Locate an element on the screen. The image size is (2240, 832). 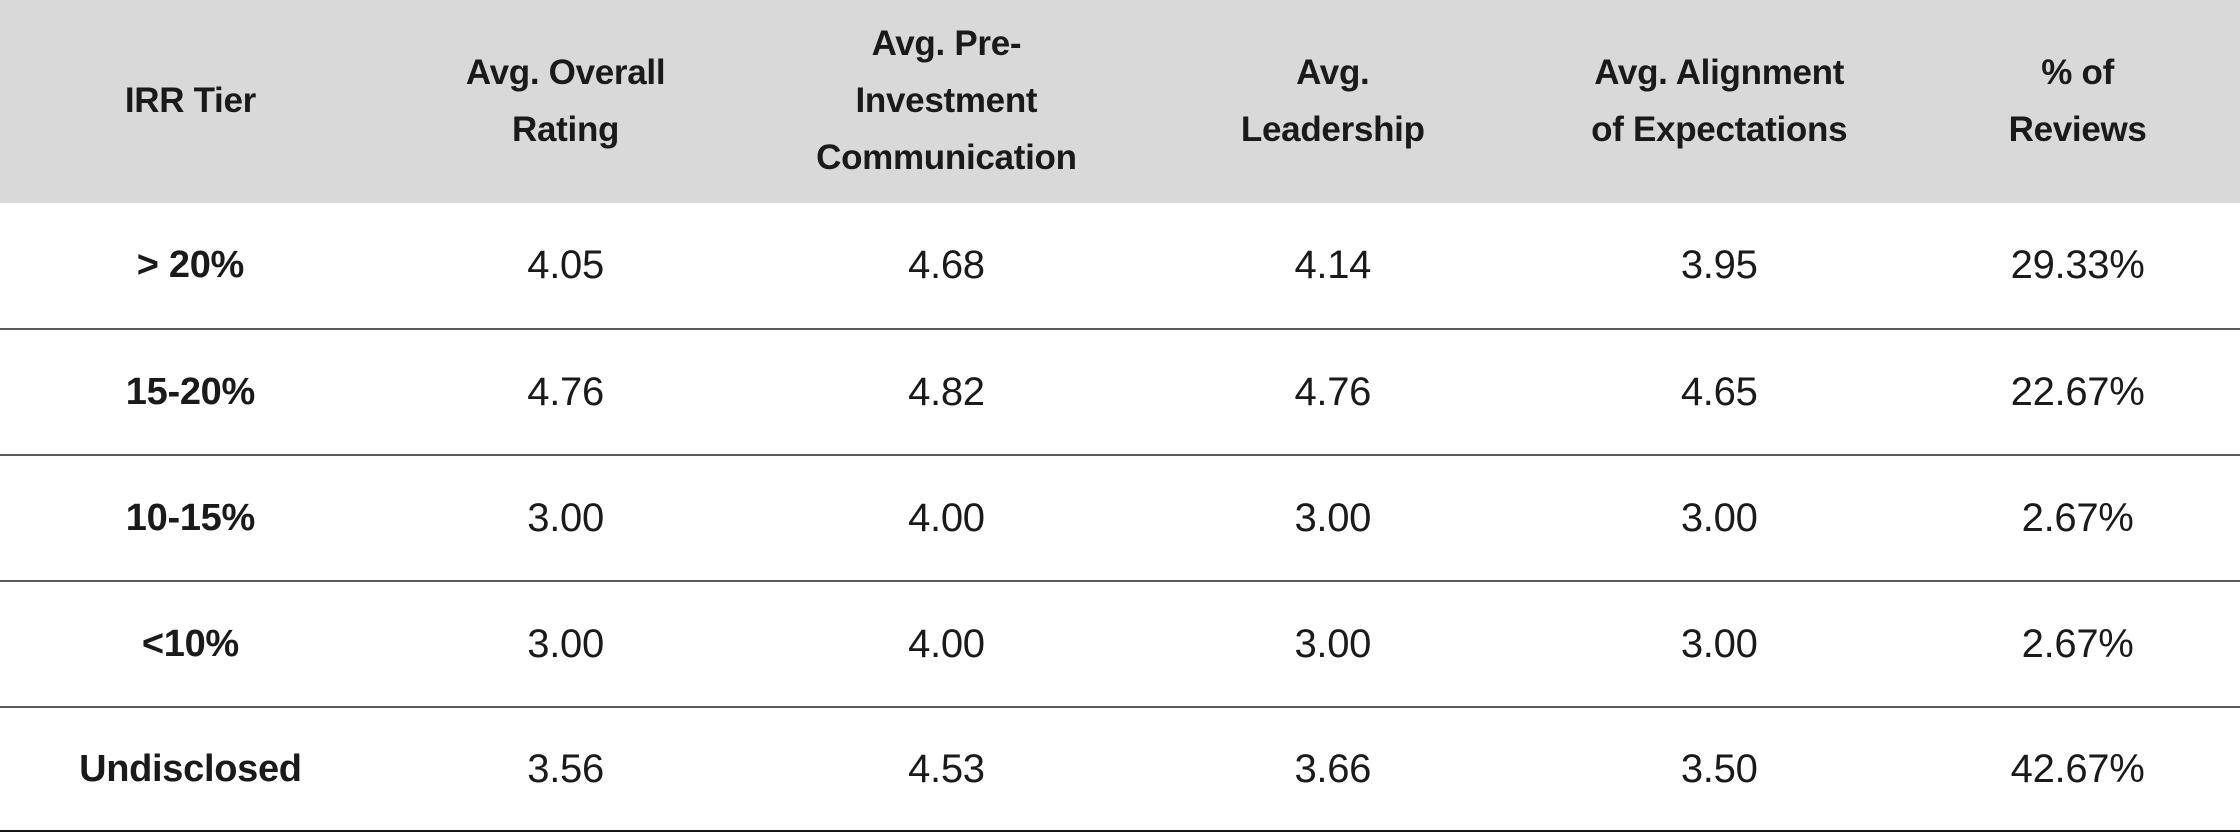
cell-pct-of-reviews: 29.33% is located at coordinates (2077, 265).